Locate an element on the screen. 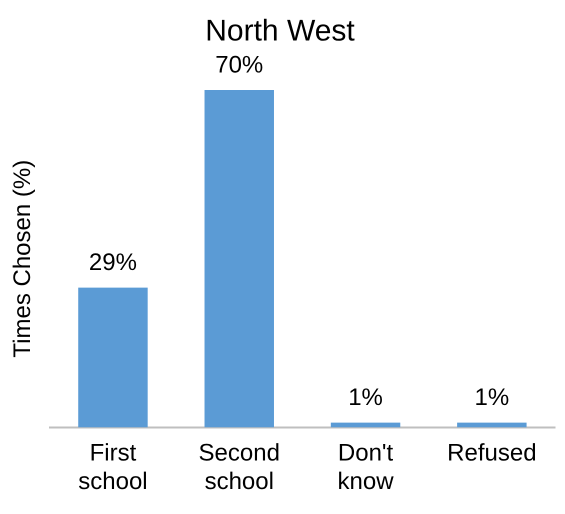  x-tick-label: Second school is located at coordinates (239, 467).